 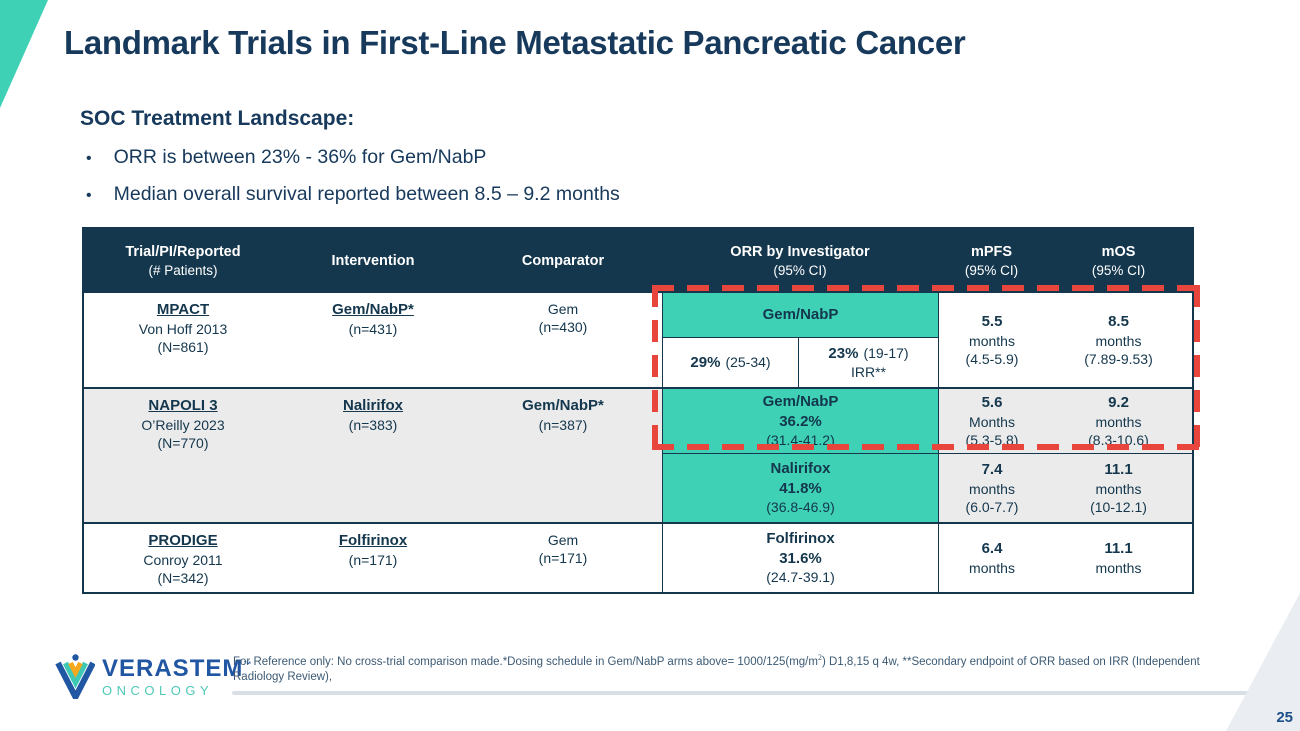 What do you see at coordinates (1284, 717) in the screenshot?
I see `page-number: 25` at bounding box center [1284, 717].